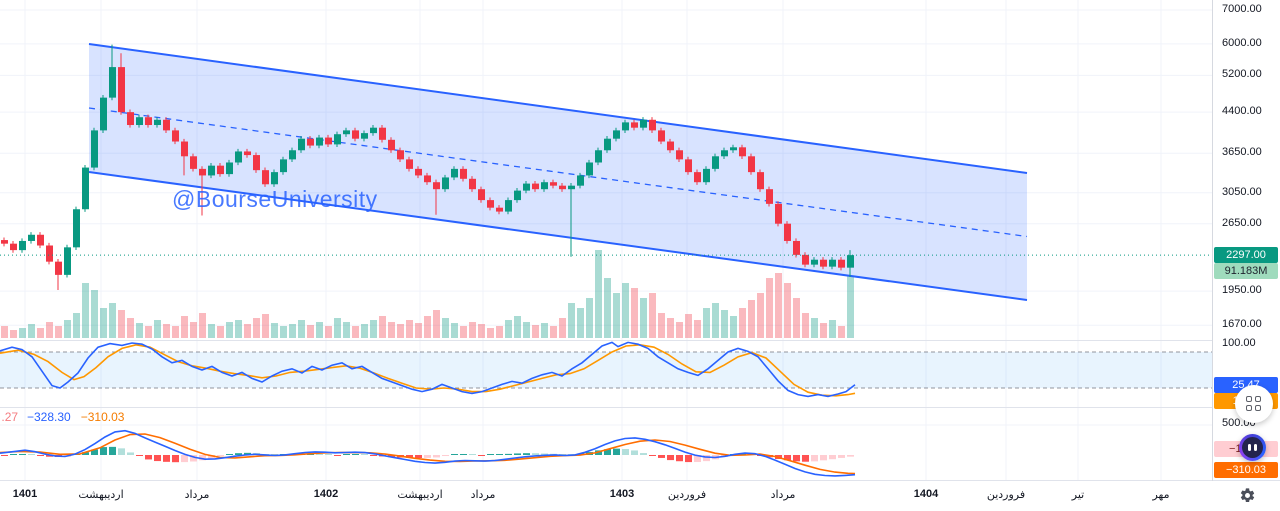  Describe the element at coordinates (1212, 255) in the screenshot. I see `price-axis-separator` at that location.